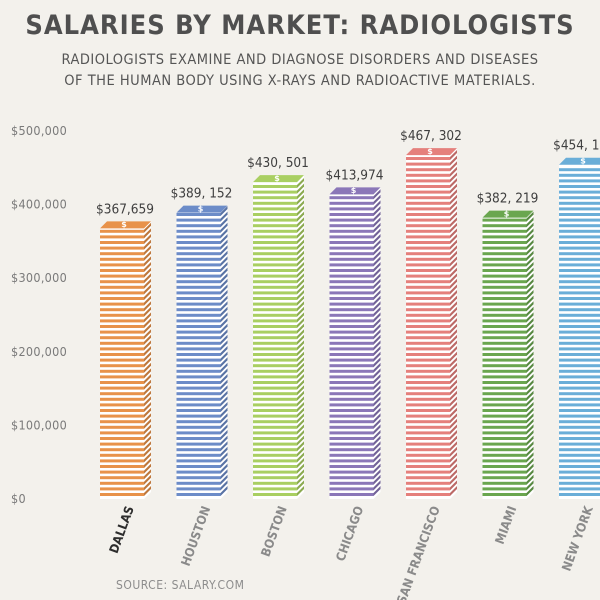 The image size is (600, 600). What do you see at coordinates (350, 533) in the screenshot?
I see `category-label: CHICAGO` at bounding box center [350, 533].